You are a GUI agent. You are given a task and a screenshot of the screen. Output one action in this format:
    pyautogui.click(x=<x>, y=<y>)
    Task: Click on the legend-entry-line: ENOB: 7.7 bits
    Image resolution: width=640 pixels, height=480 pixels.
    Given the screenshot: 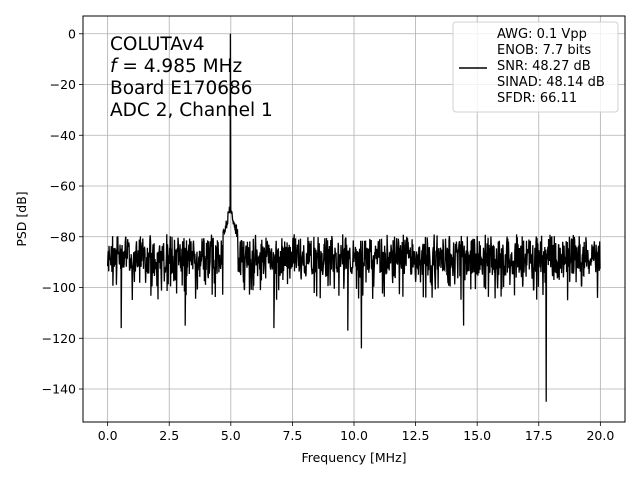 What is the action you would take?
    pyautogui.click(x=544, y=50)
    